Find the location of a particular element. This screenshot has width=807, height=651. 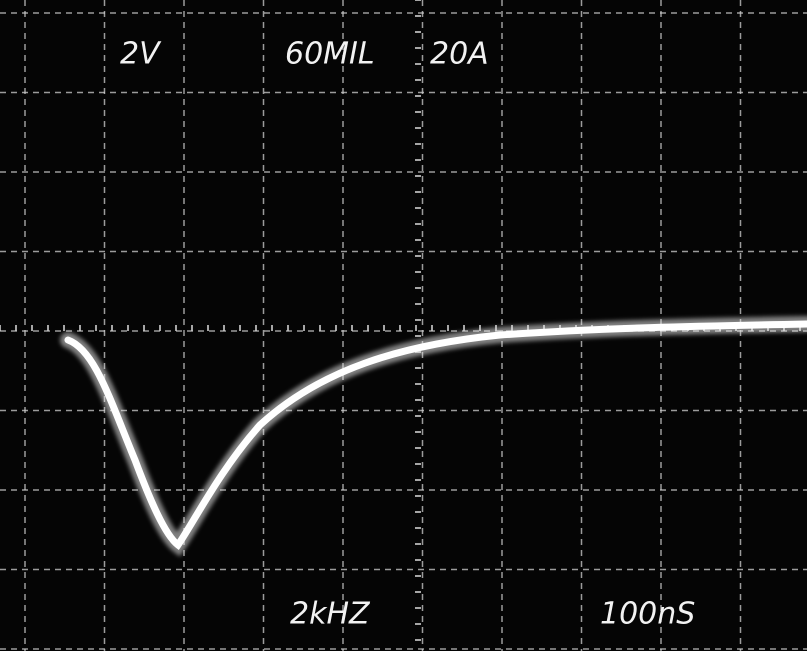

screen-label: 20A is located at coordinates (459, 54).